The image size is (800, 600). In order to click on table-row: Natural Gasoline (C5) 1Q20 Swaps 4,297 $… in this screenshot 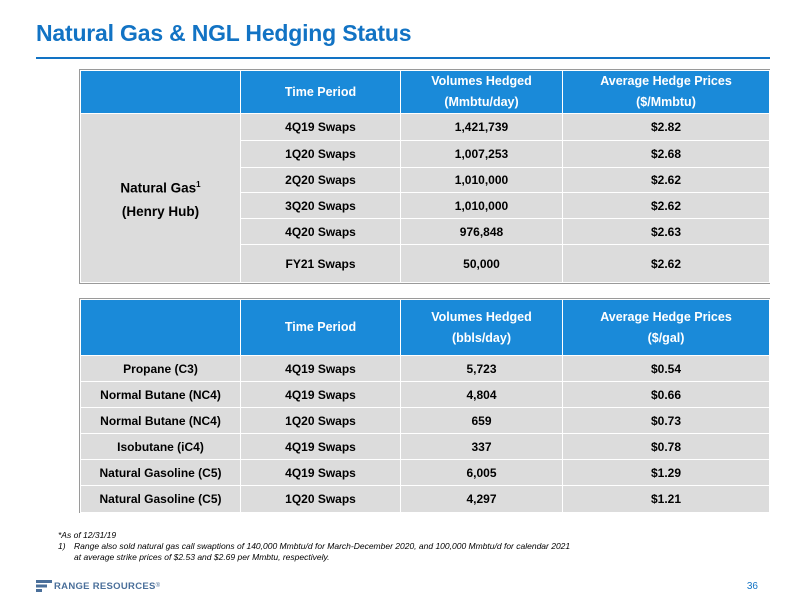, I will do `click(425, 499)`.